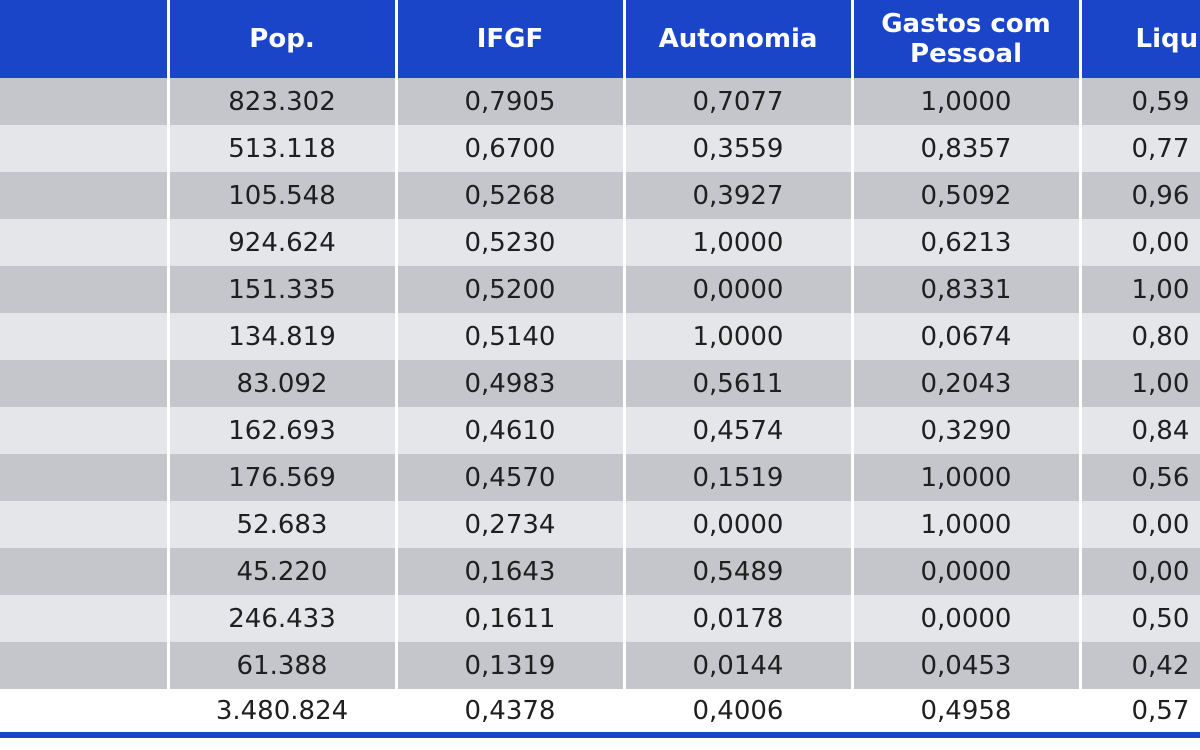 Image resolution: width=1200 pixels, height=750 pixels. What do you see at coordinates (509, 289) in the screenshot?
I see `cell-ifgf: 0,5200` at bounding box center [509, 289].